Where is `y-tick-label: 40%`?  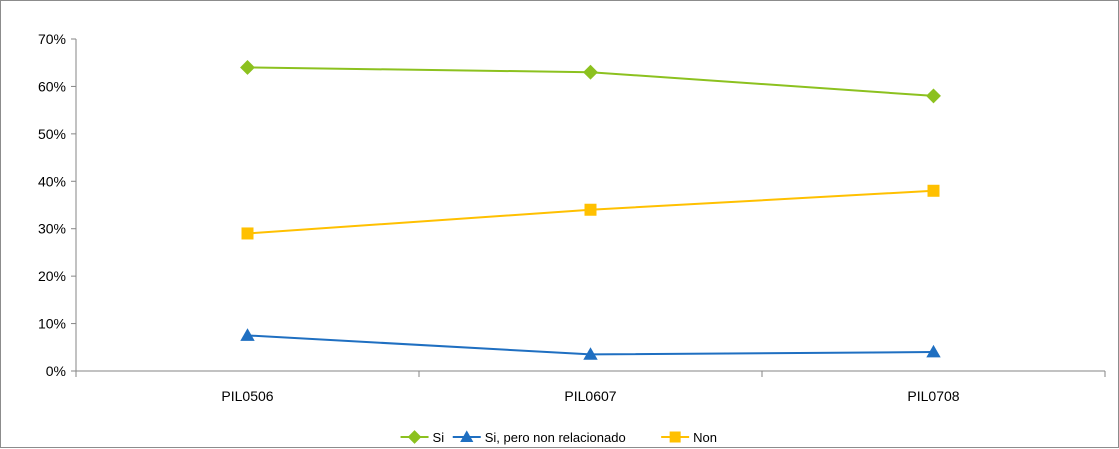 y-tick-label: 40% is located at coordinates (52, 181).